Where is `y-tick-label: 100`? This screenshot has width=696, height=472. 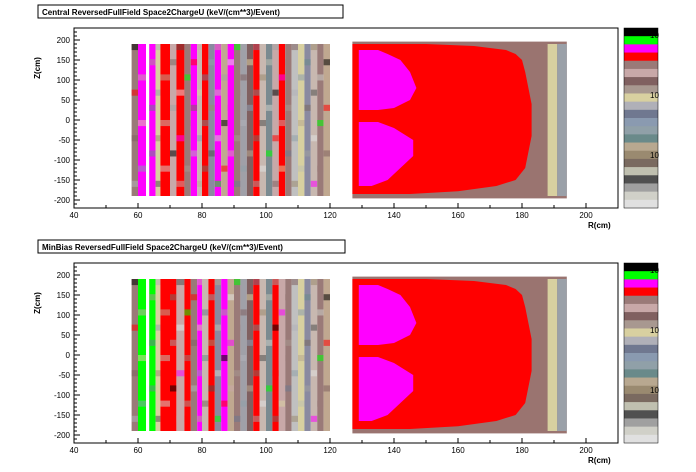
y-tick-label: 100 is located at coordinates (64, 315).